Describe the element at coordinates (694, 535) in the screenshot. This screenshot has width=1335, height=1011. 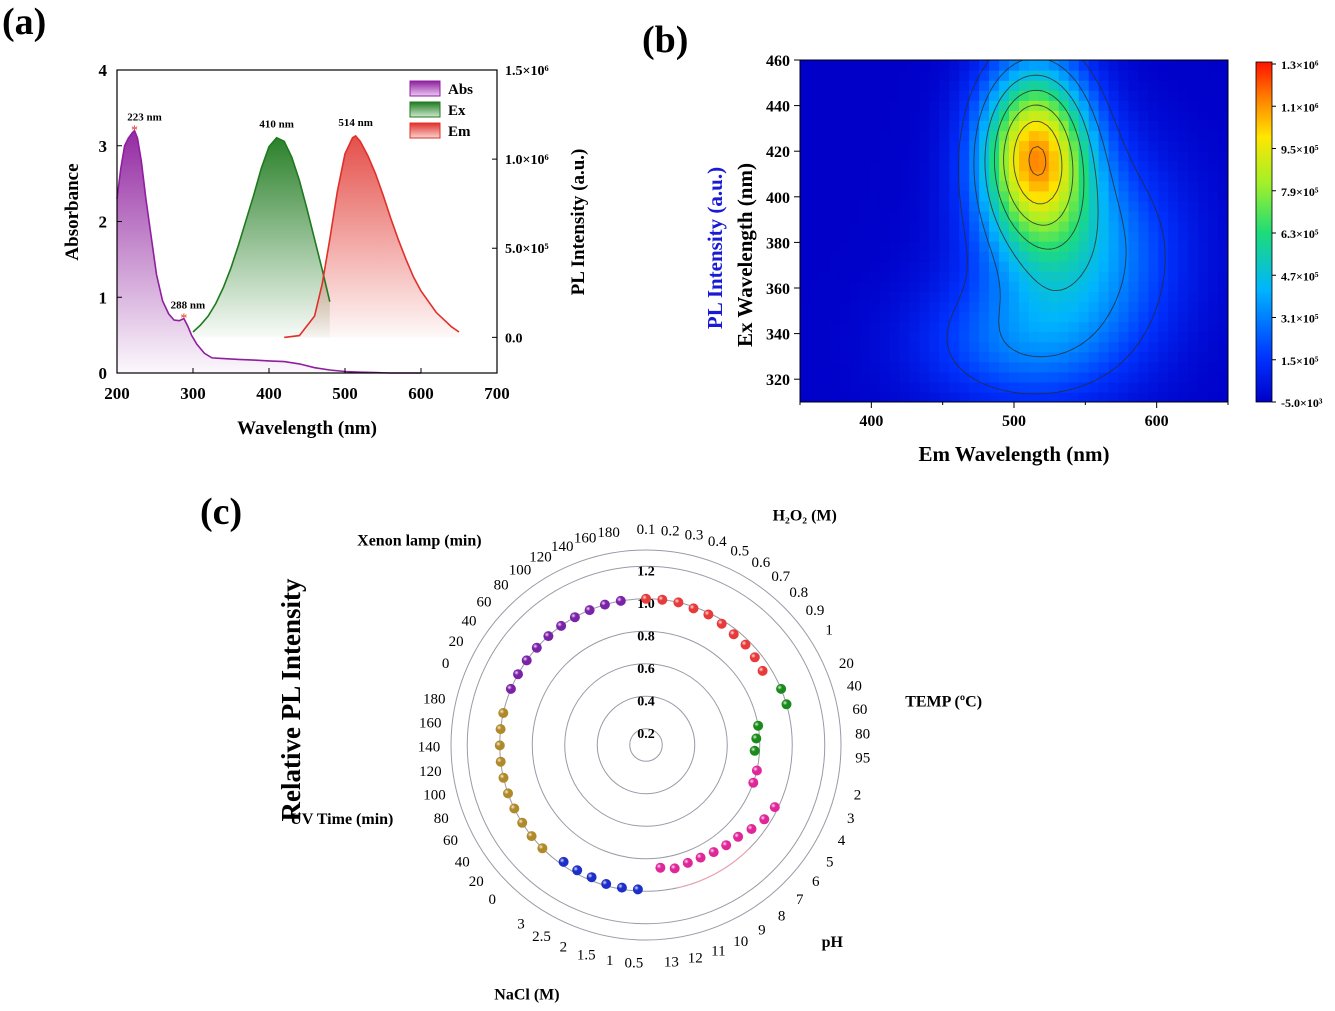
I see `angular-tick-label: 0.3` at that location.